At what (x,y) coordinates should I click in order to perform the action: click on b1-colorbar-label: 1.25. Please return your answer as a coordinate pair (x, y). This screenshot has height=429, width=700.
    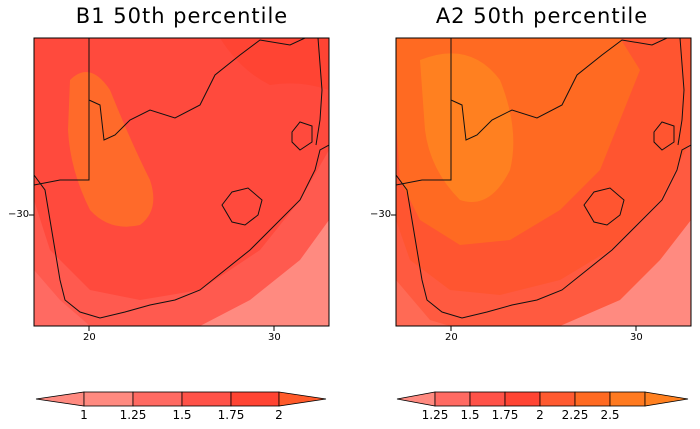
    Looking at the image, I should click on (133, 415).